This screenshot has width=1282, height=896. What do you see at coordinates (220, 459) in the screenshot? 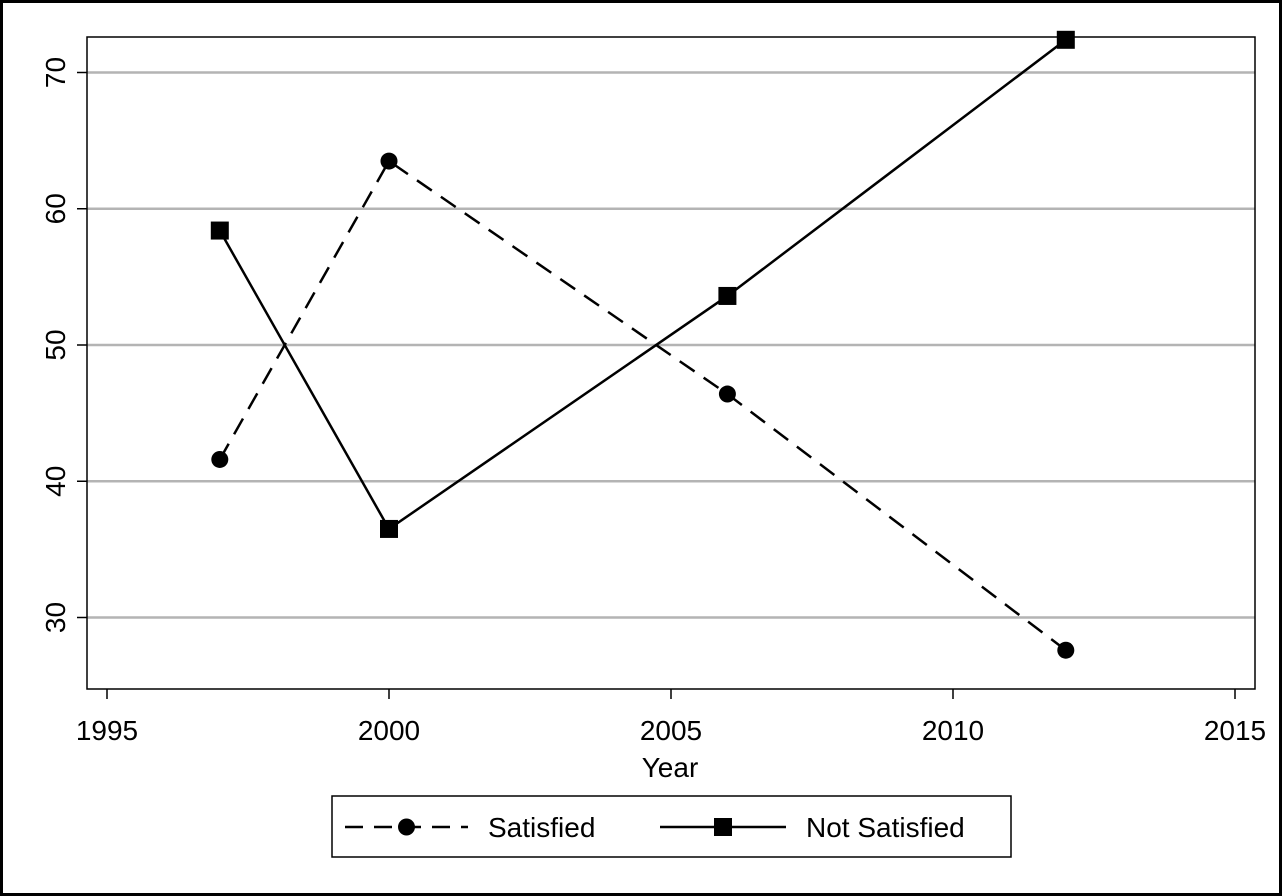
I see `data-point-satisfied-1997` at bounding box center [220, 459].